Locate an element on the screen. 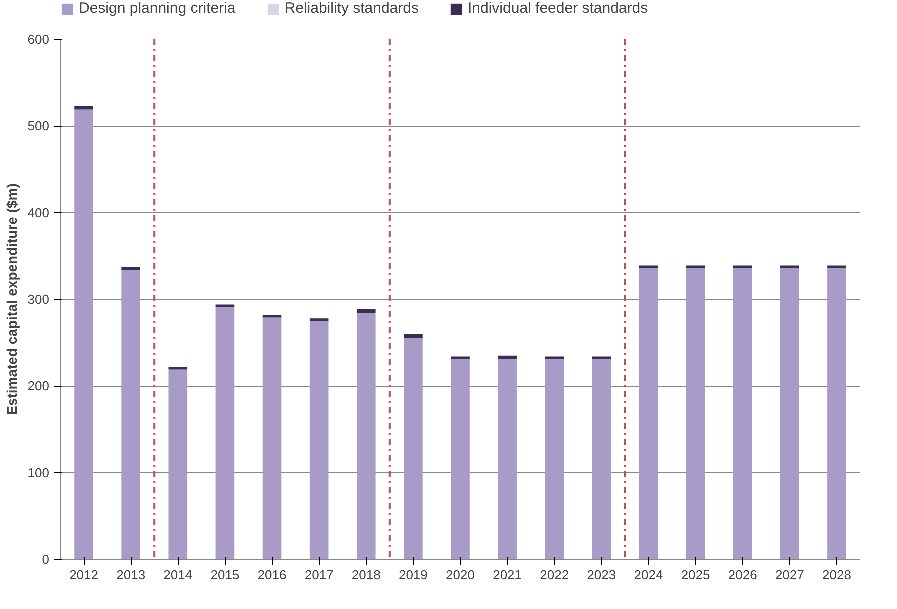  x-tick-label: 2014 is located at coordinates (178, 575).